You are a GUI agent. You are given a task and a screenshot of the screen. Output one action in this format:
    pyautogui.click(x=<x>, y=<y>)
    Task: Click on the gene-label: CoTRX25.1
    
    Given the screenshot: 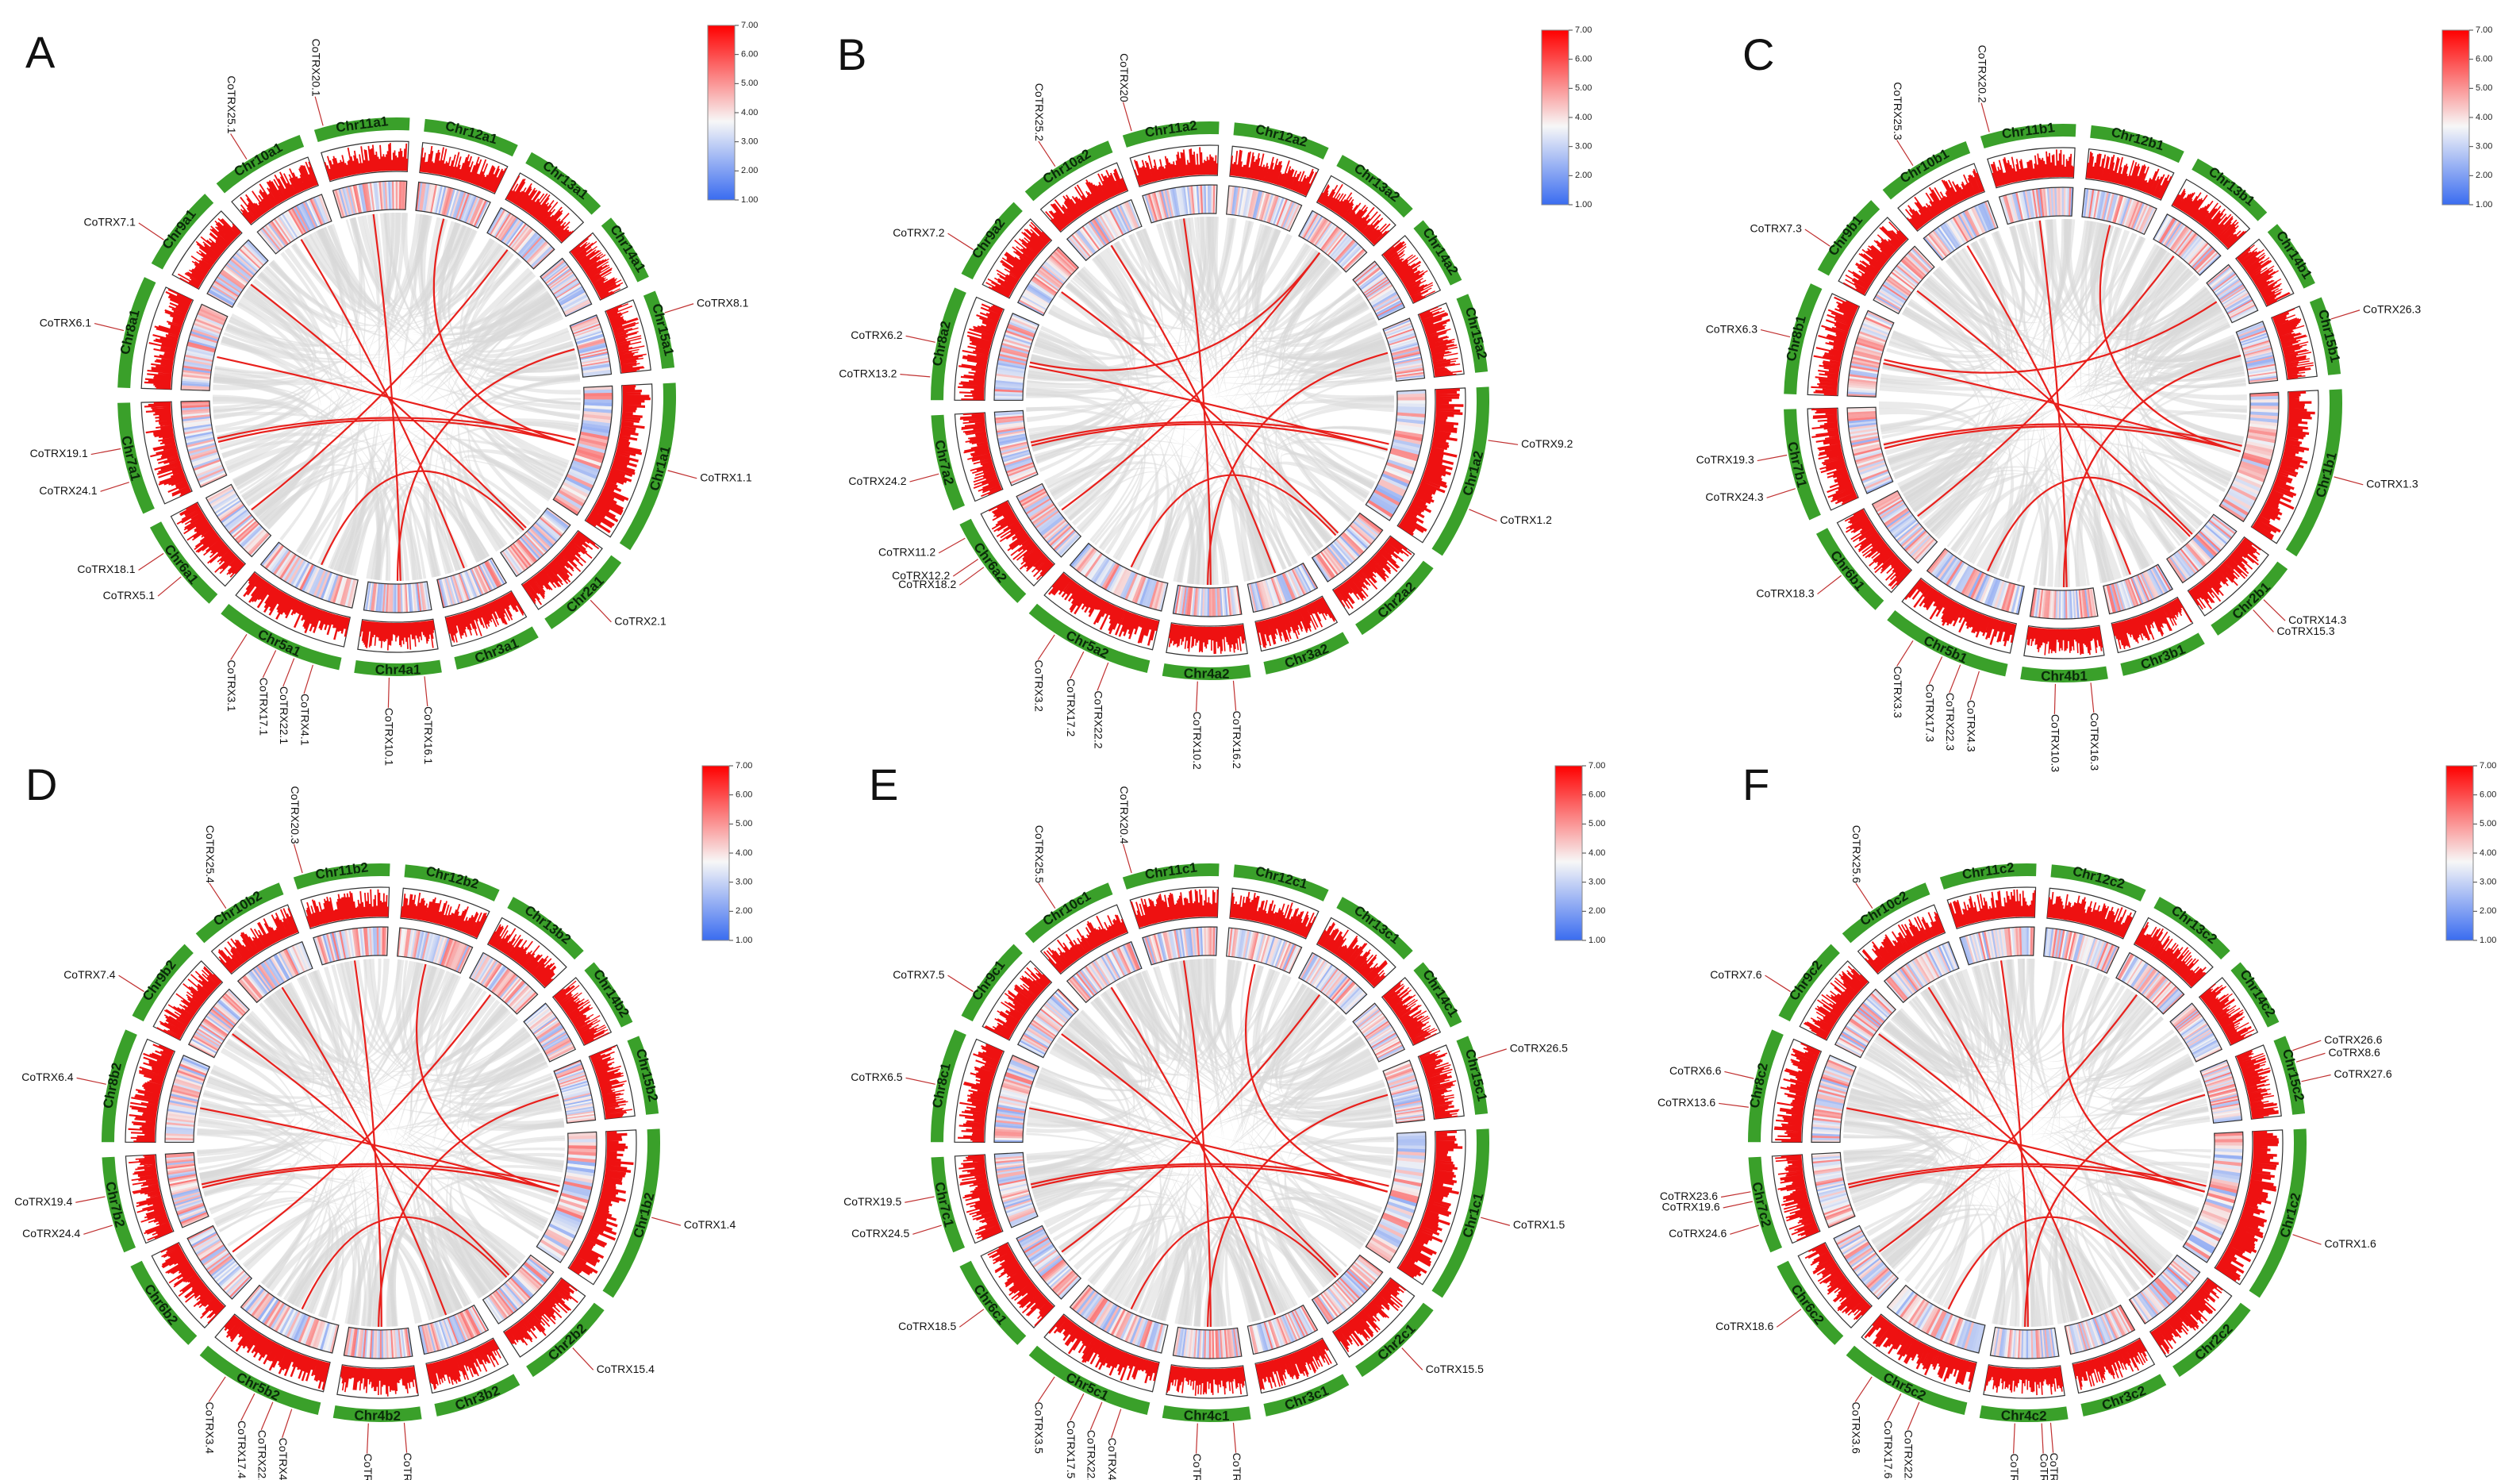 What is the action you would take?
    pyautogui.click(x=231, y=104)
    